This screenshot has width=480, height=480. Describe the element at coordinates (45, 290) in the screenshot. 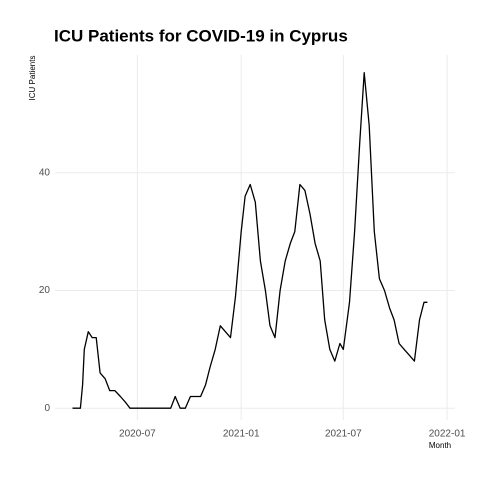

I see `y-tick-label: 20` at that location.